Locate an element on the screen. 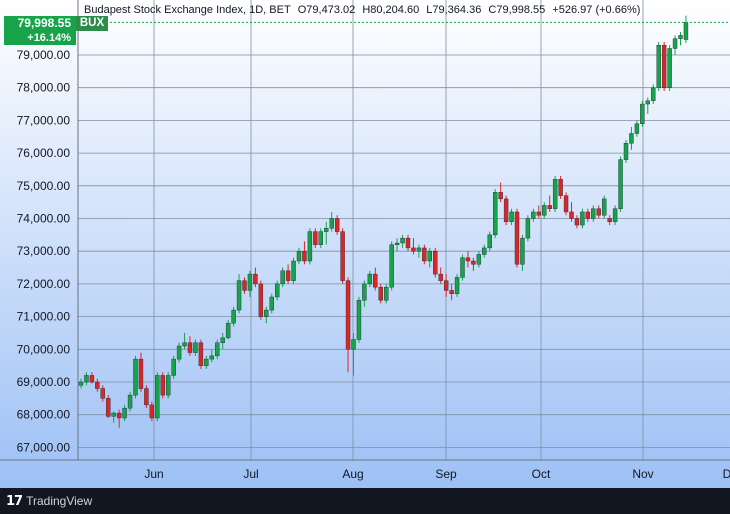 The width and height of the screenshot is (730, 514). y-tick-label: 73,000.00 is located at coordinates (44, 251).